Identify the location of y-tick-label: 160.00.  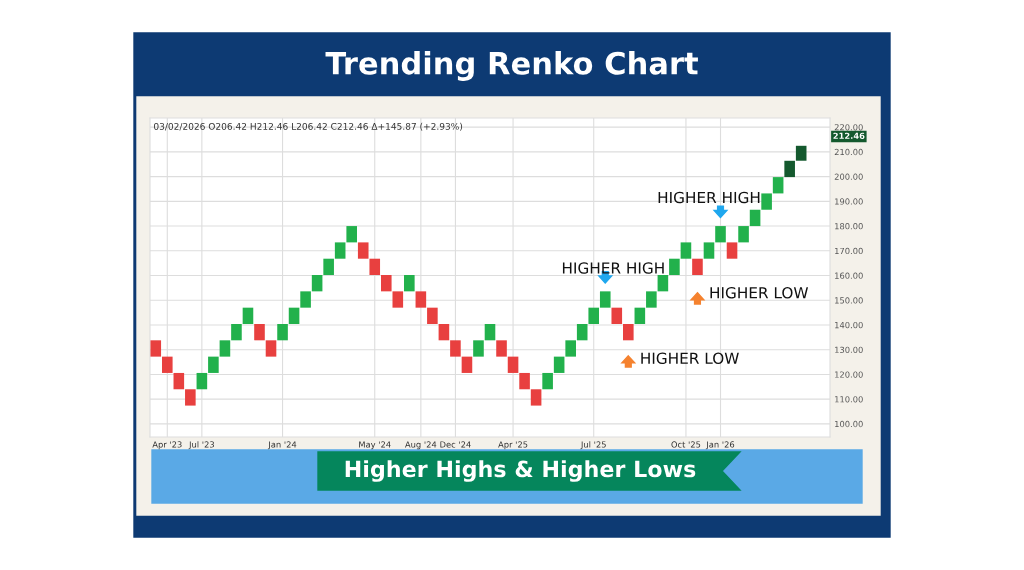
(849, 275).